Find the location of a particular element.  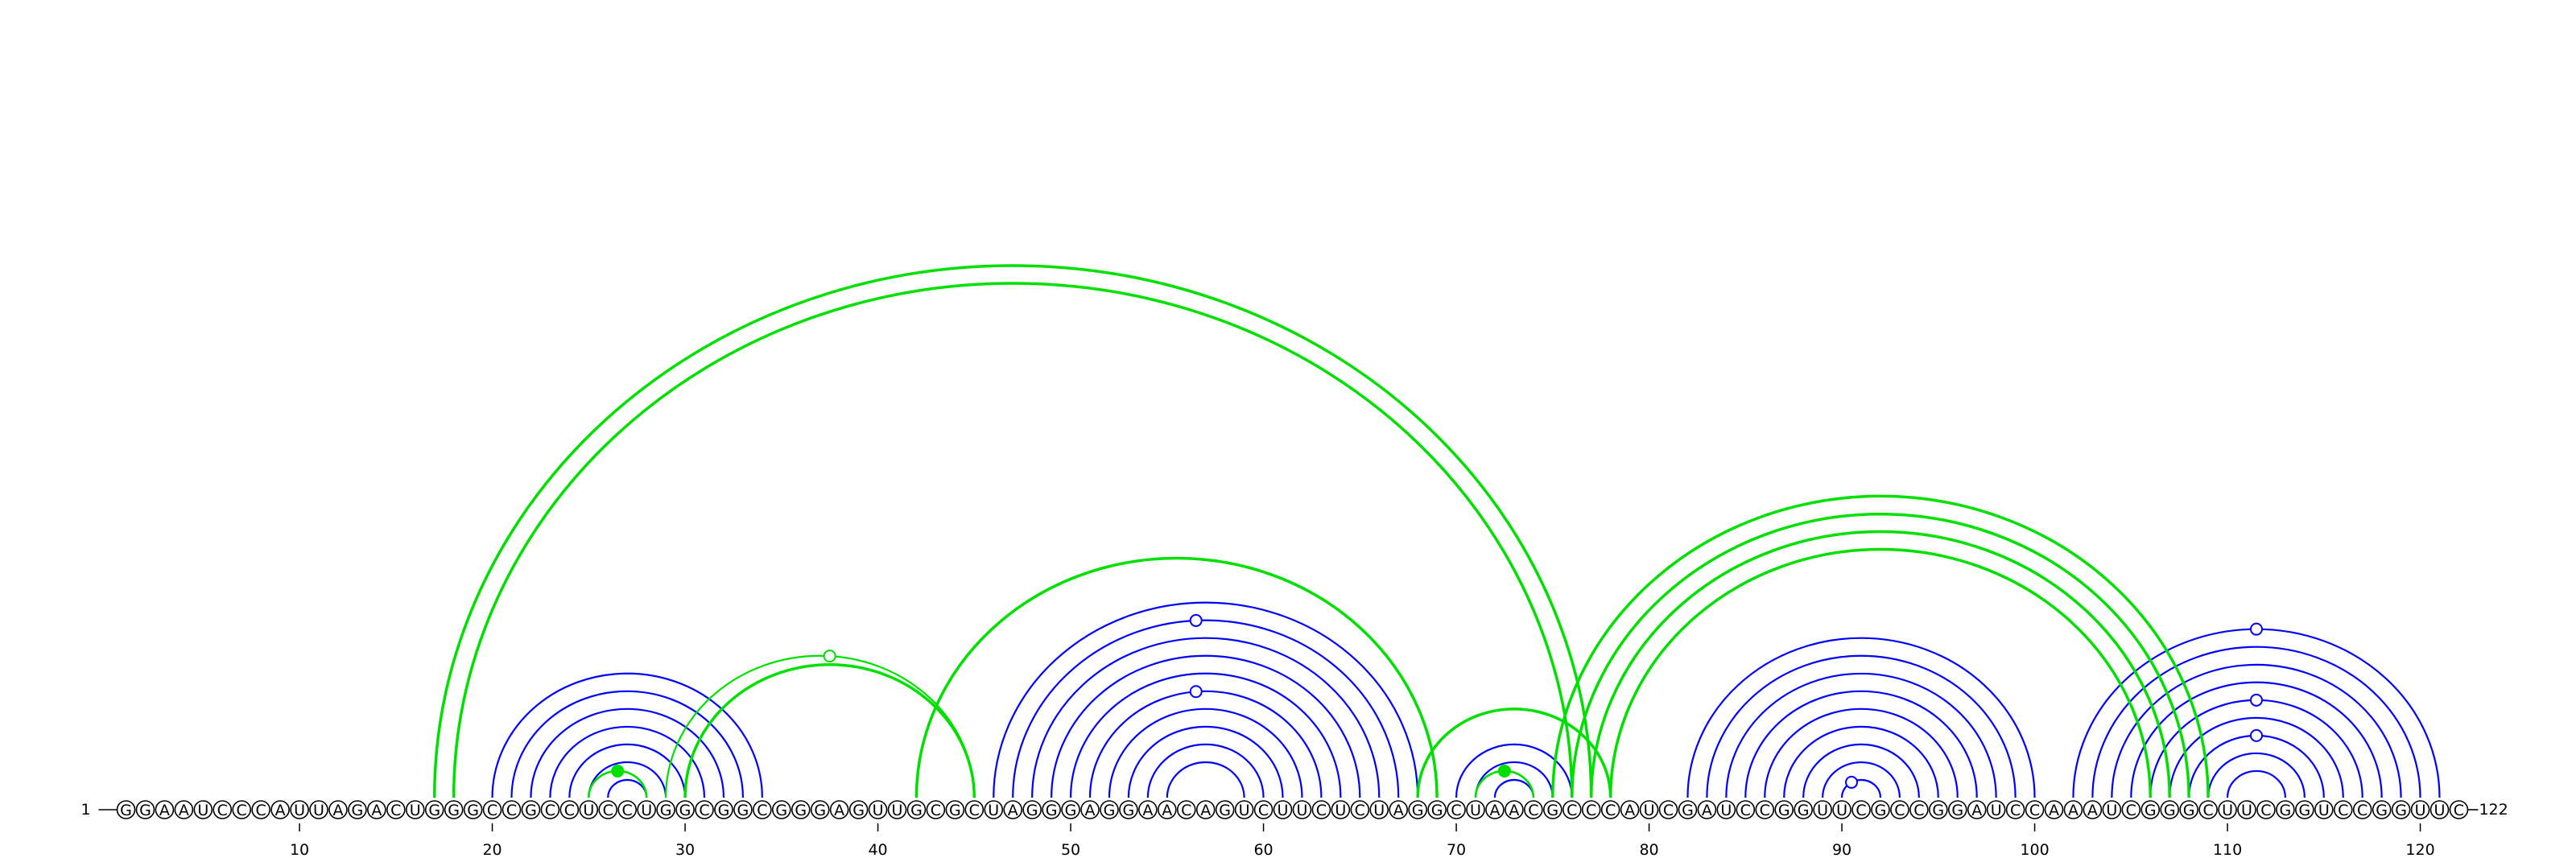

nucleotide-86-circle is located at coordinates (1765, 809).